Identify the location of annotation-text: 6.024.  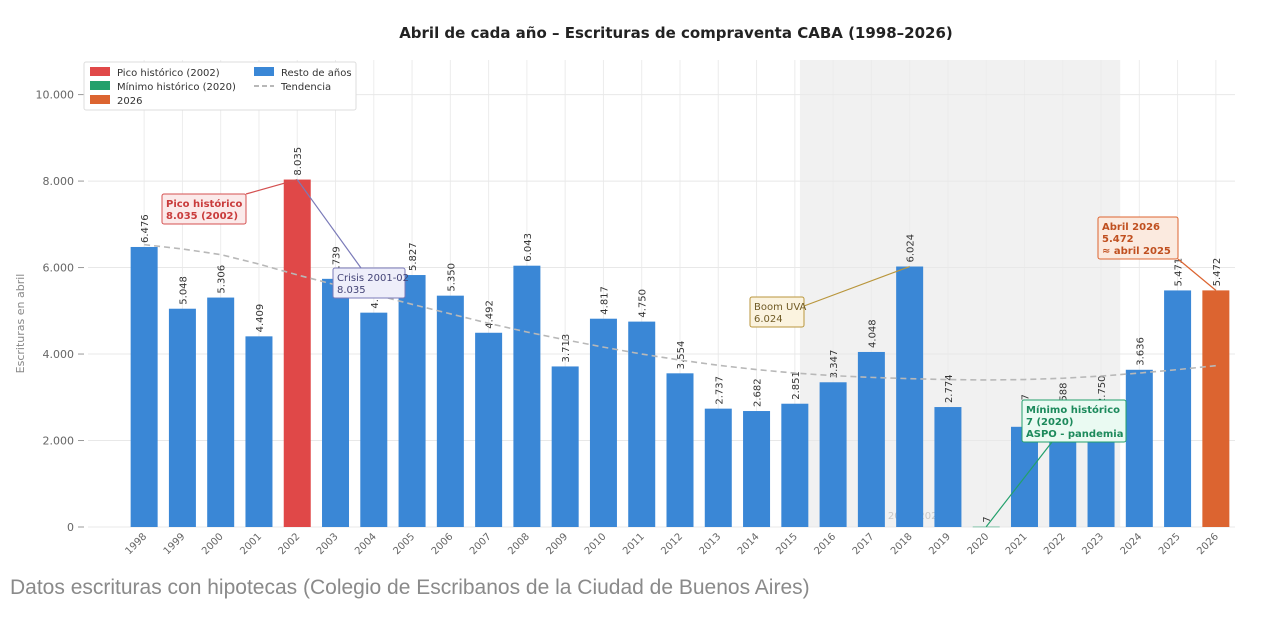
(768, 319).